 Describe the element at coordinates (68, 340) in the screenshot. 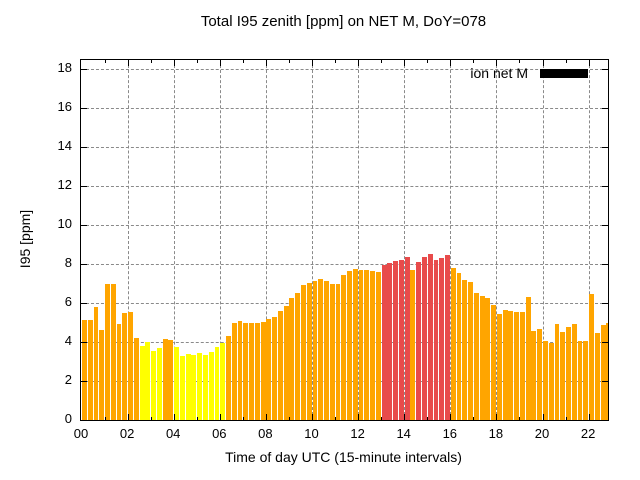

I see `y-tick-label: 4` at that location.